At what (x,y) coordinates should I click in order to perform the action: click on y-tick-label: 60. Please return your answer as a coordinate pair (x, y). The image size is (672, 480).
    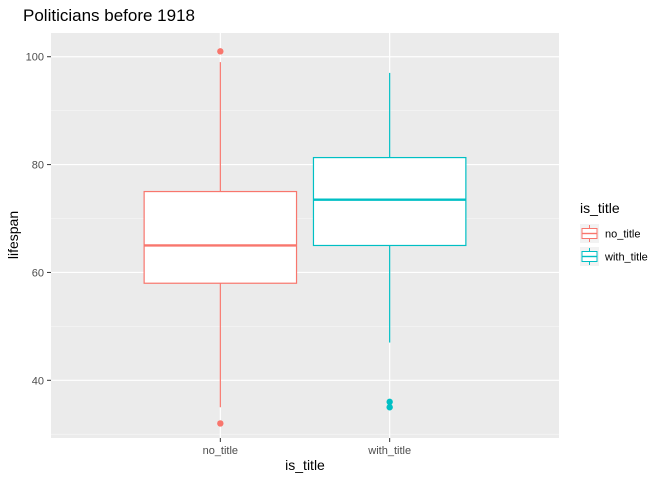
    Looking at the image, I should click on (38, 273).